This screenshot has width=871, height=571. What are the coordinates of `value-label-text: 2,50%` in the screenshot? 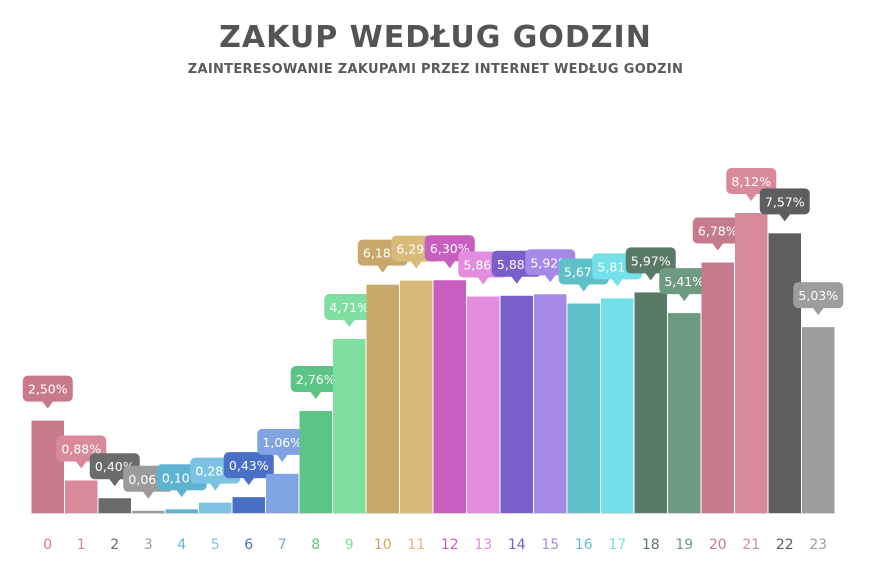 It's located at (48, 389).